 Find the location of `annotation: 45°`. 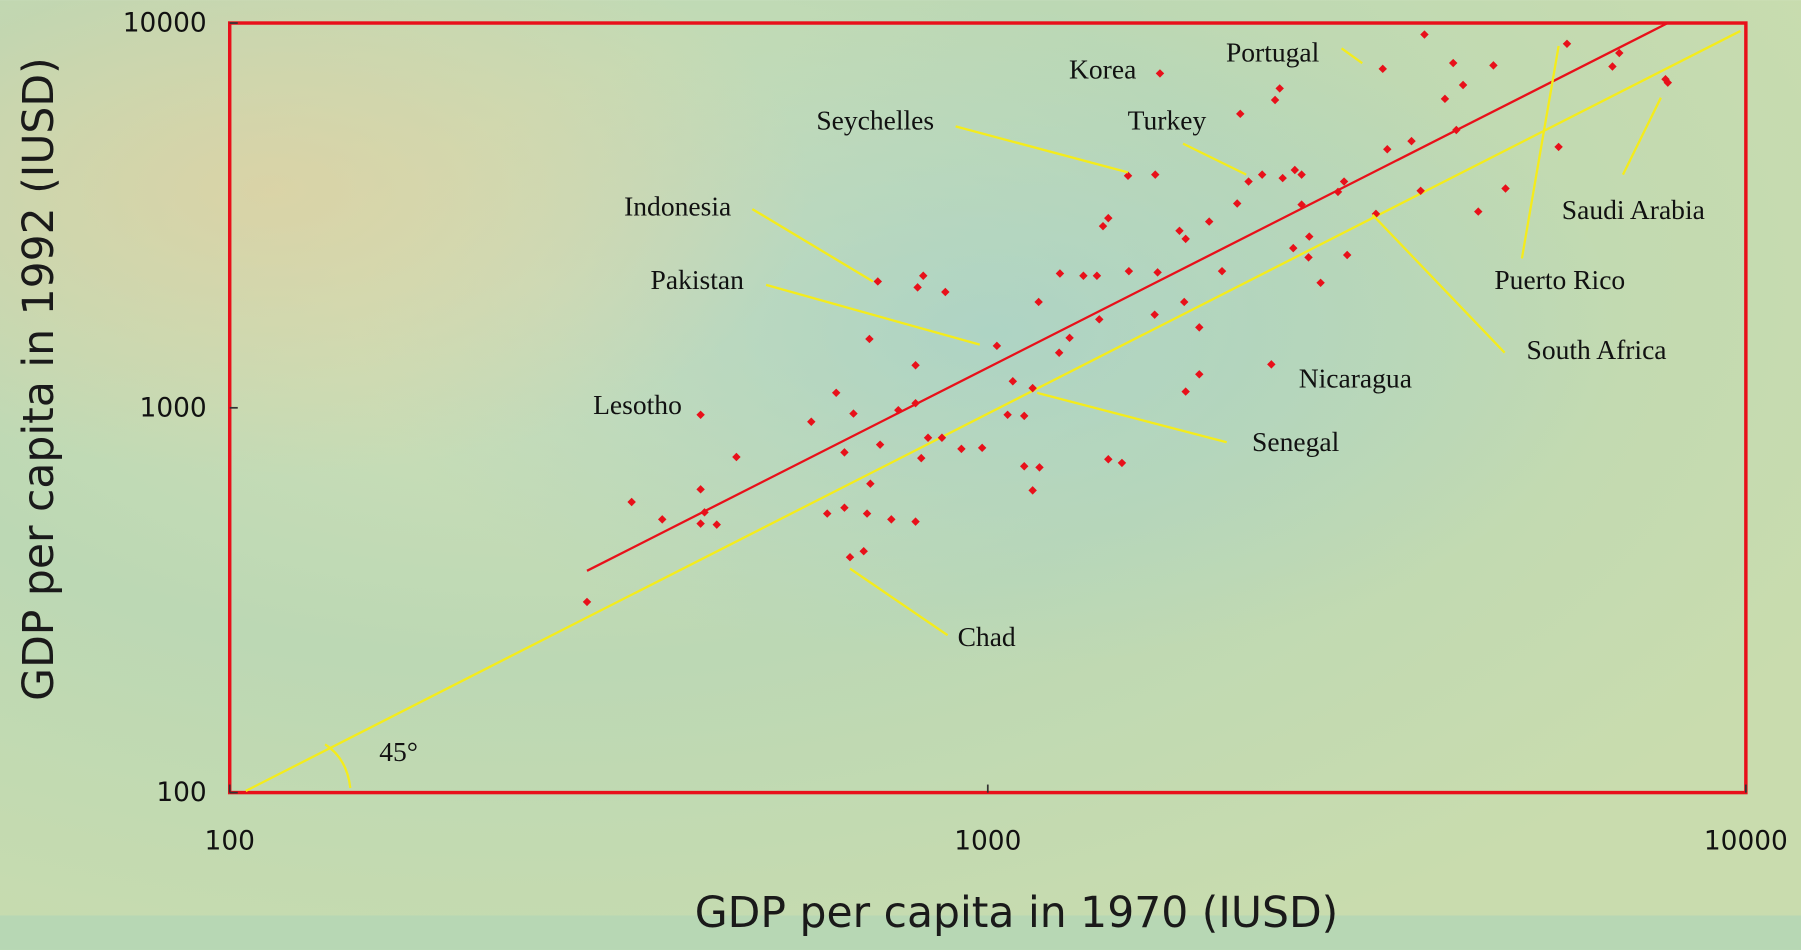

annotation: 45° is located at coordinates (398, 751).